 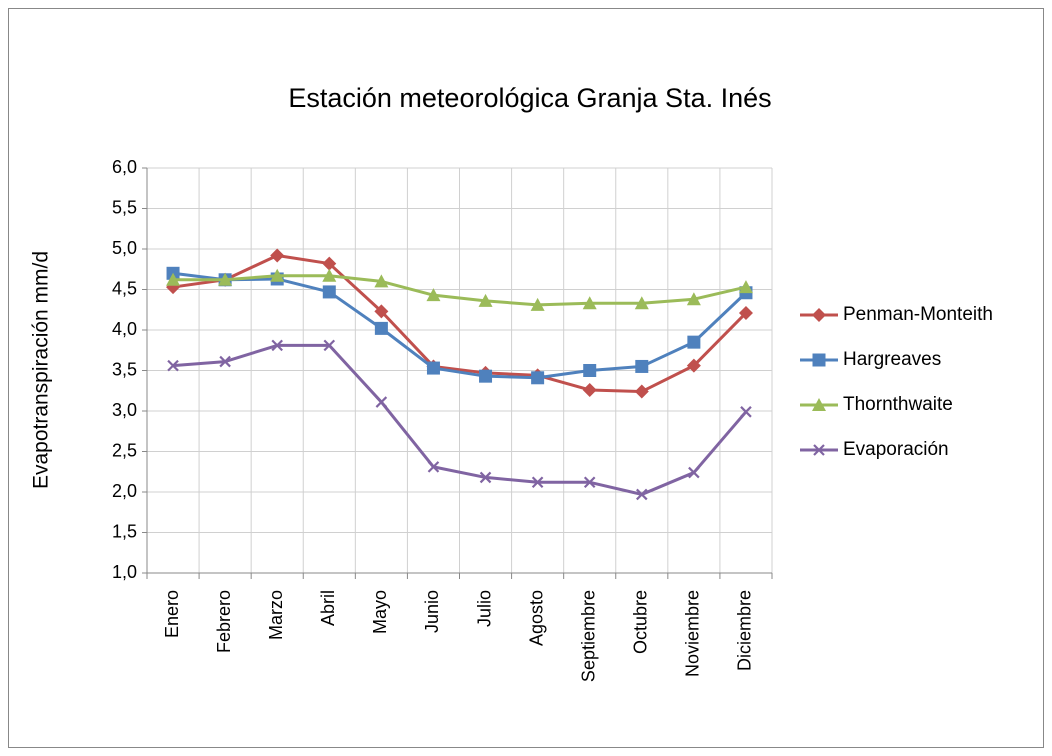 What do you see at coordinates (124, 207) in the screenshot?
I see `y-tick-label: 5,5` at bounding box center [124, 207].